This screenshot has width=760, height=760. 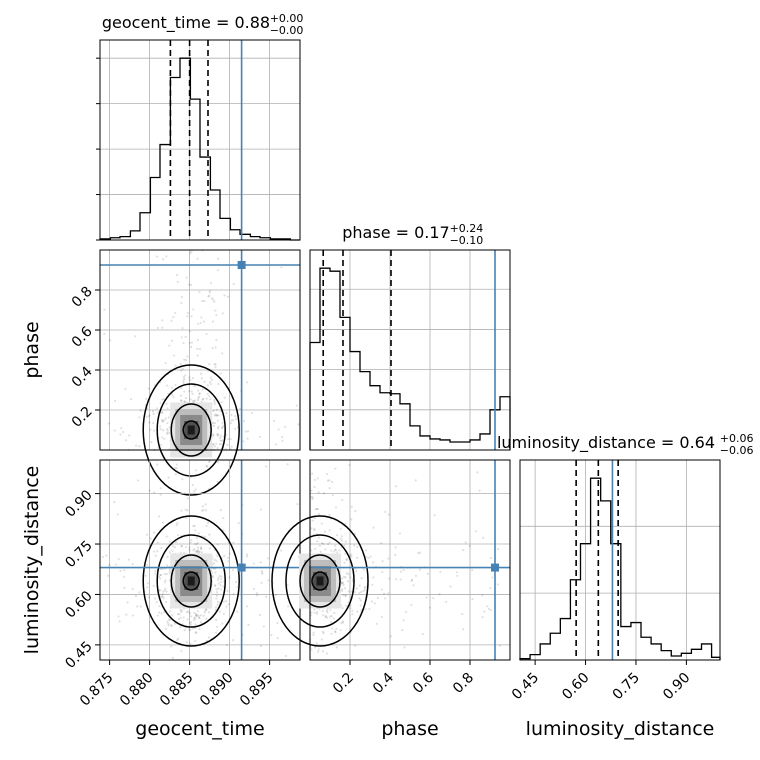 I want to click on x-axis-label-geocent_time: geocent_time, so click(x=199, y=729).